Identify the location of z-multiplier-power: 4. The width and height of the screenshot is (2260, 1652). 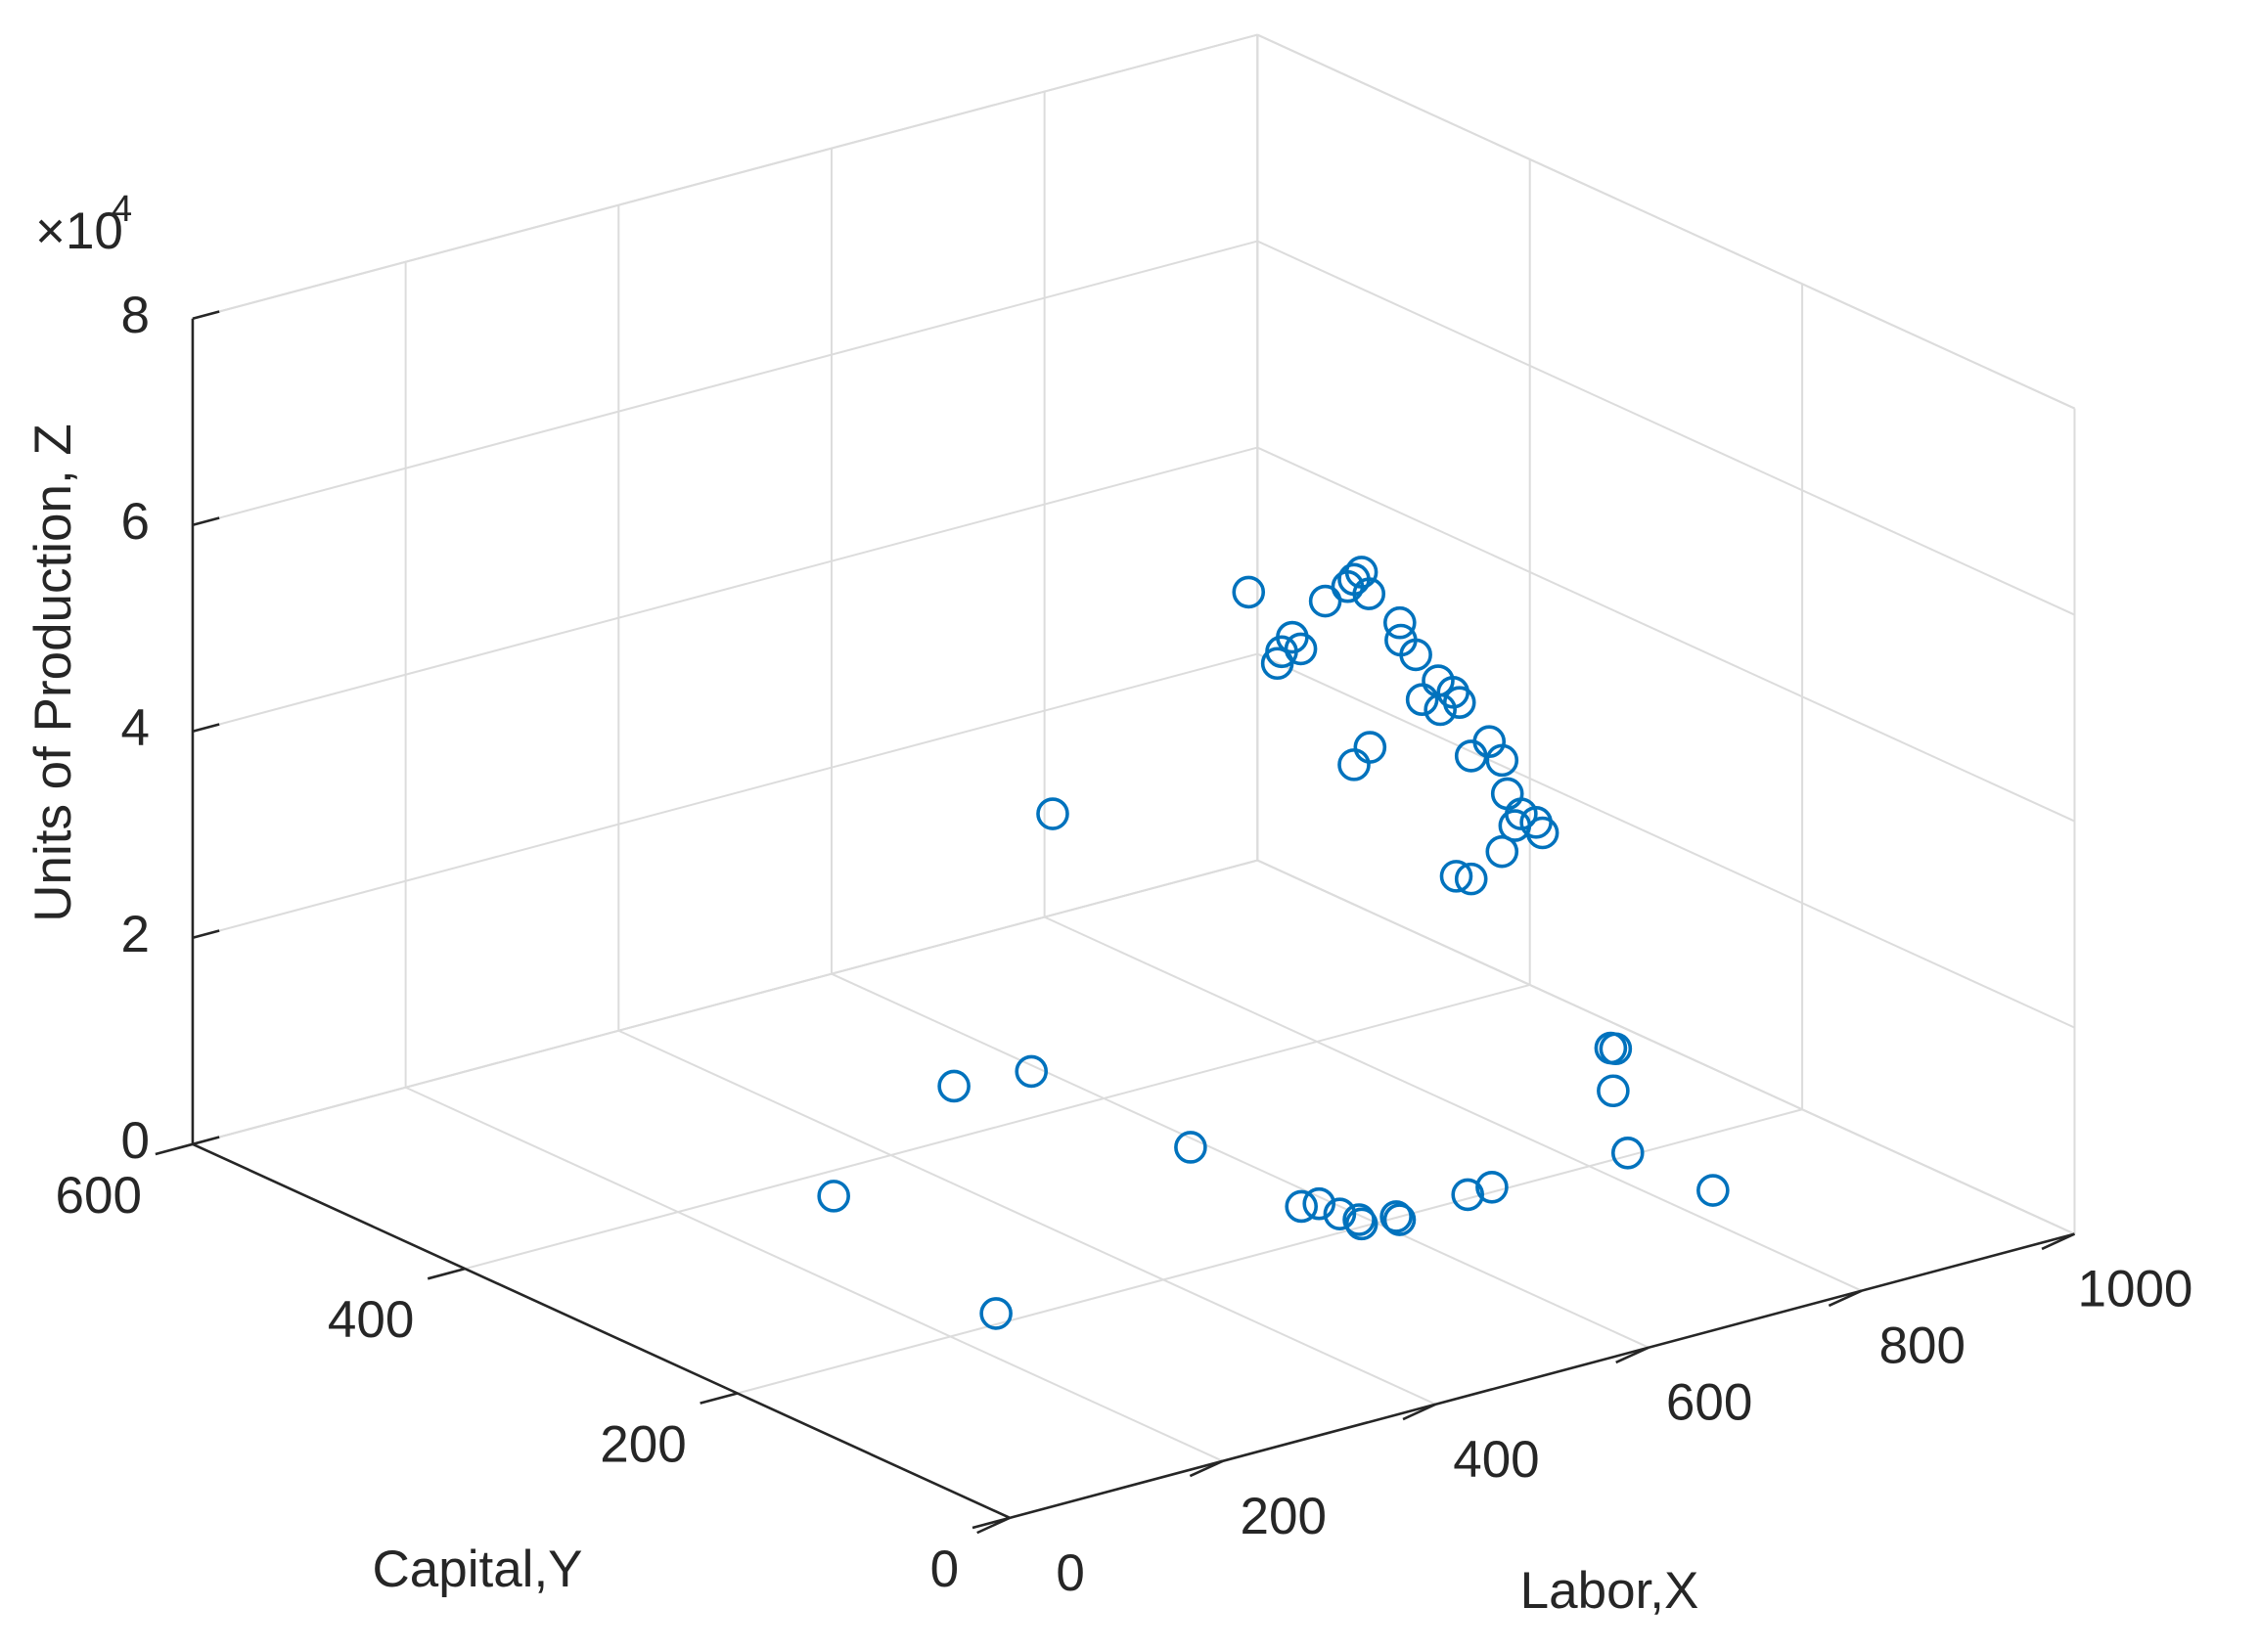
(122, 210).